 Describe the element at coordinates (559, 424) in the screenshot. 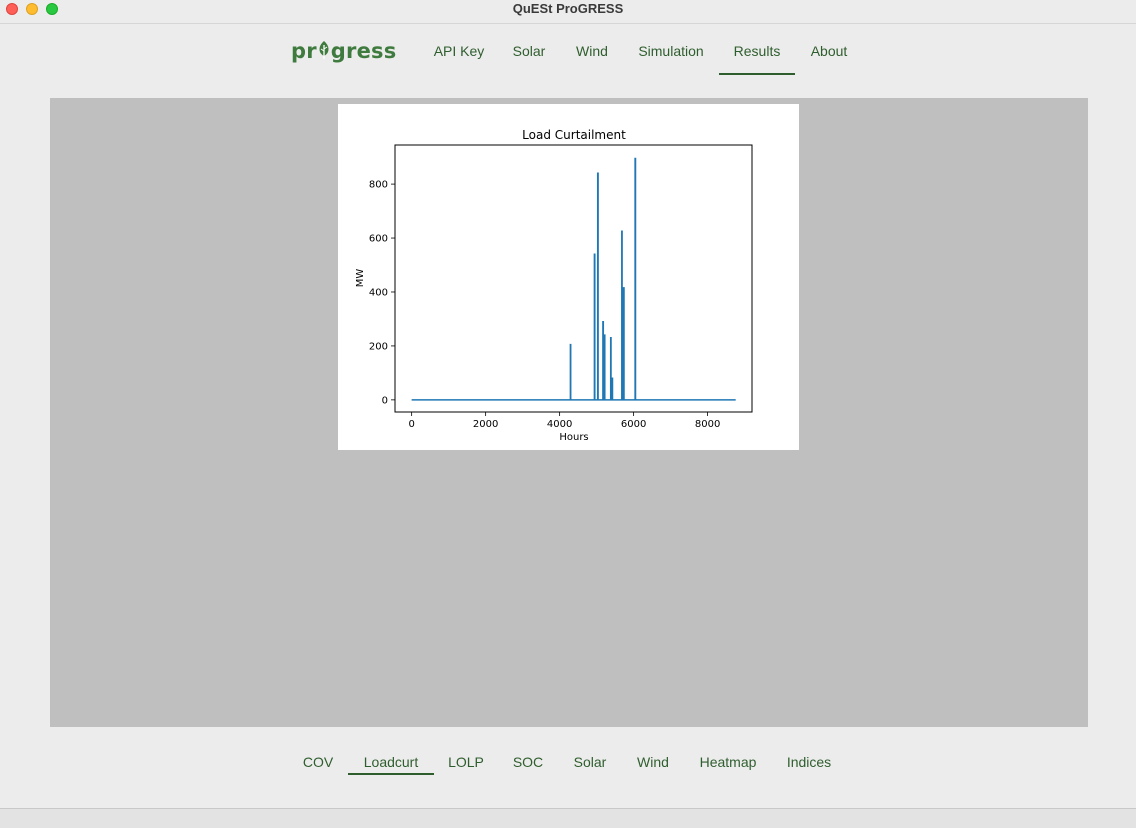

I see `x-tick-label: 4000` at that location.